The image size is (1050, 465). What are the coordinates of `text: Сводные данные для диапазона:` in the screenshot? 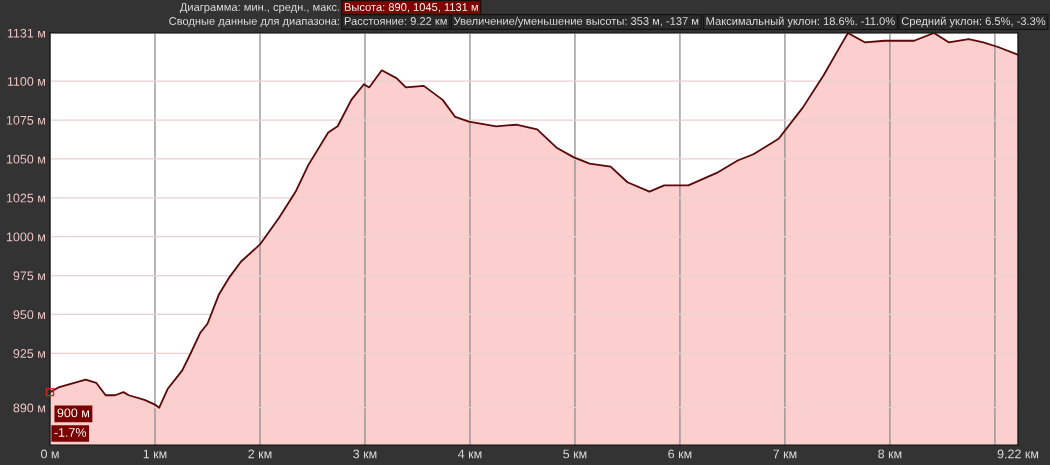 It's located at (254, 22).